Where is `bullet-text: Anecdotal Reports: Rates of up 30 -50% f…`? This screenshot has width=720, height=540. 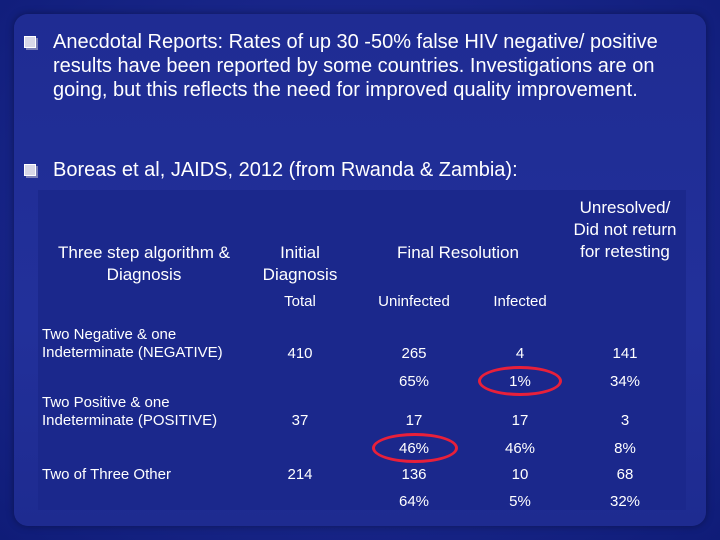
bullet-text: Anecdotal Reports: Rates of up 30 -50% f… is located at coordinates (355, 66).